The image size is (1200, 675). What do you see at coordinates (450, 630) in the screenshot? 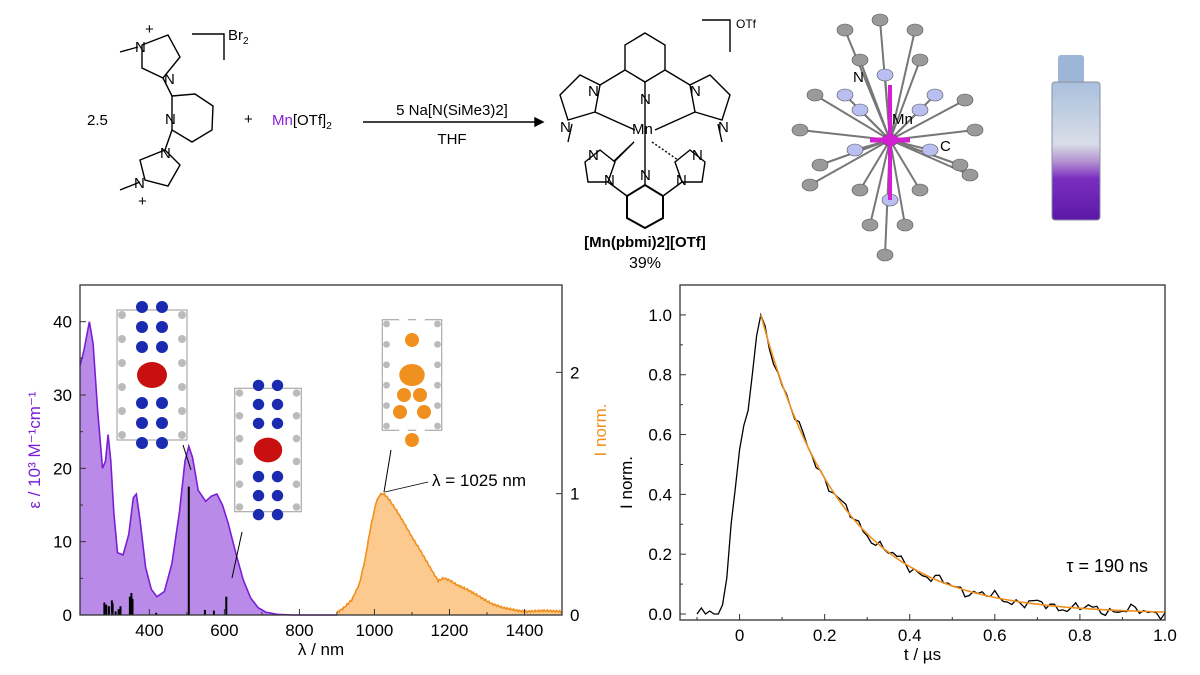
I see `x-tick-label: 1200` at bounding box center [450, 630].